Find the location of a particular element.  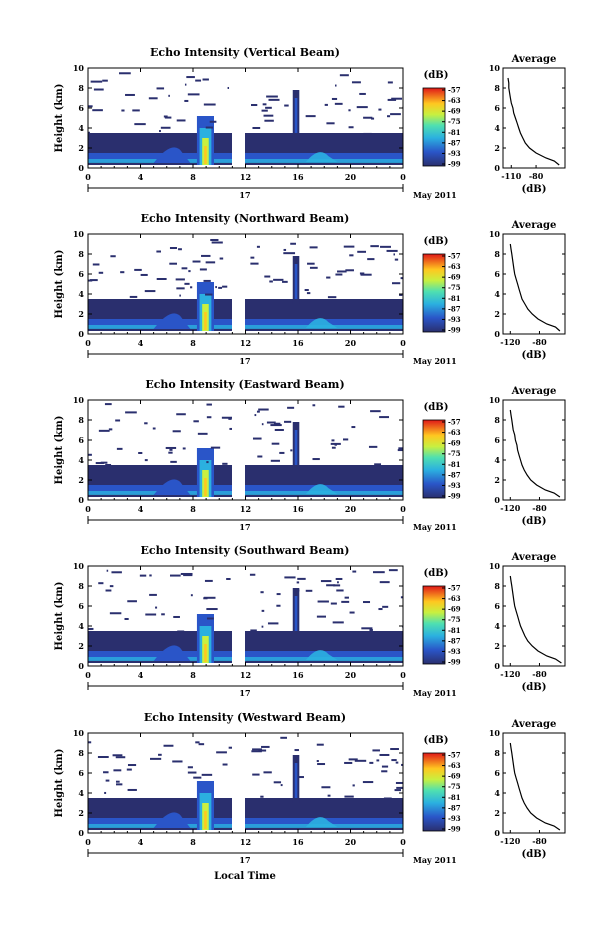

colorbar-unit: (dB) is located at coordinates (436, 241).